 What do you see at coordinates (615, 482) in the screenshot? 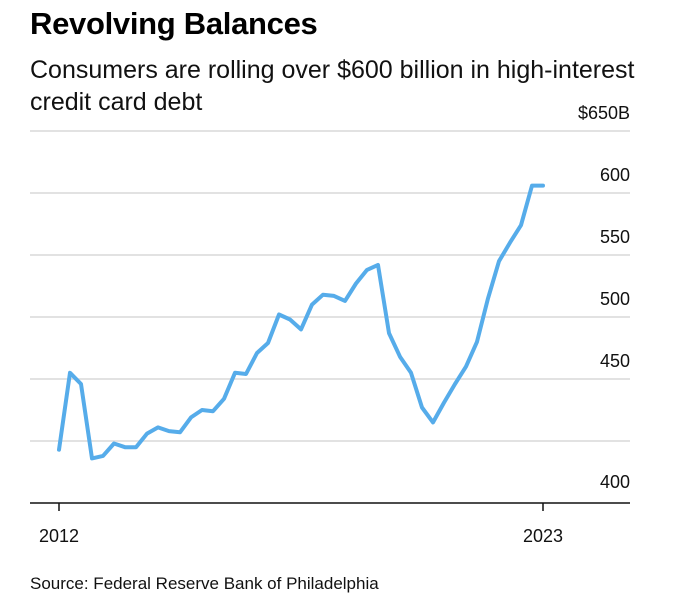
I see `y-tick-label-400: 400` at bounding box center [615, 482].